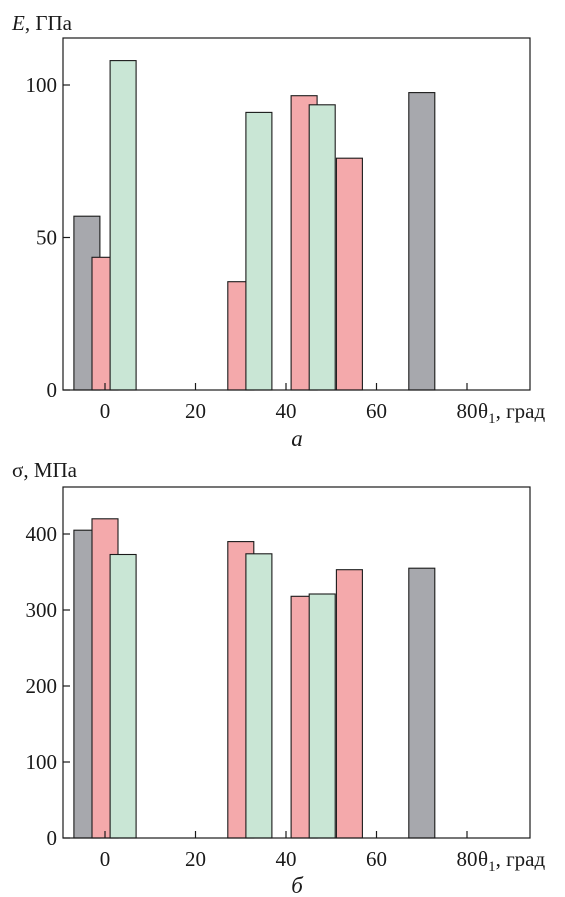 The image size is (565, 897). I want to click on y-axis-variable: σ, so click(17, 470).